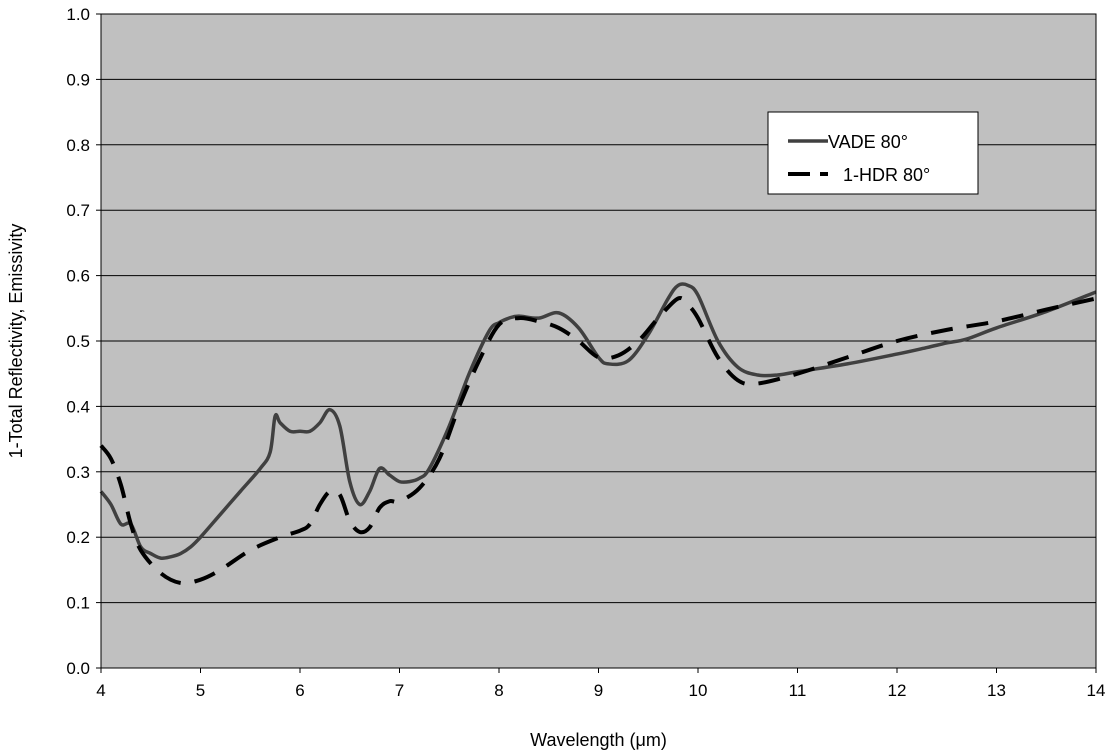 This screenshot has height=755, width=1114. What do you see at coordinates (78, 145) in the screenshot?
I see `y-tick-label: 0.8` at bounding box center [78, 145].